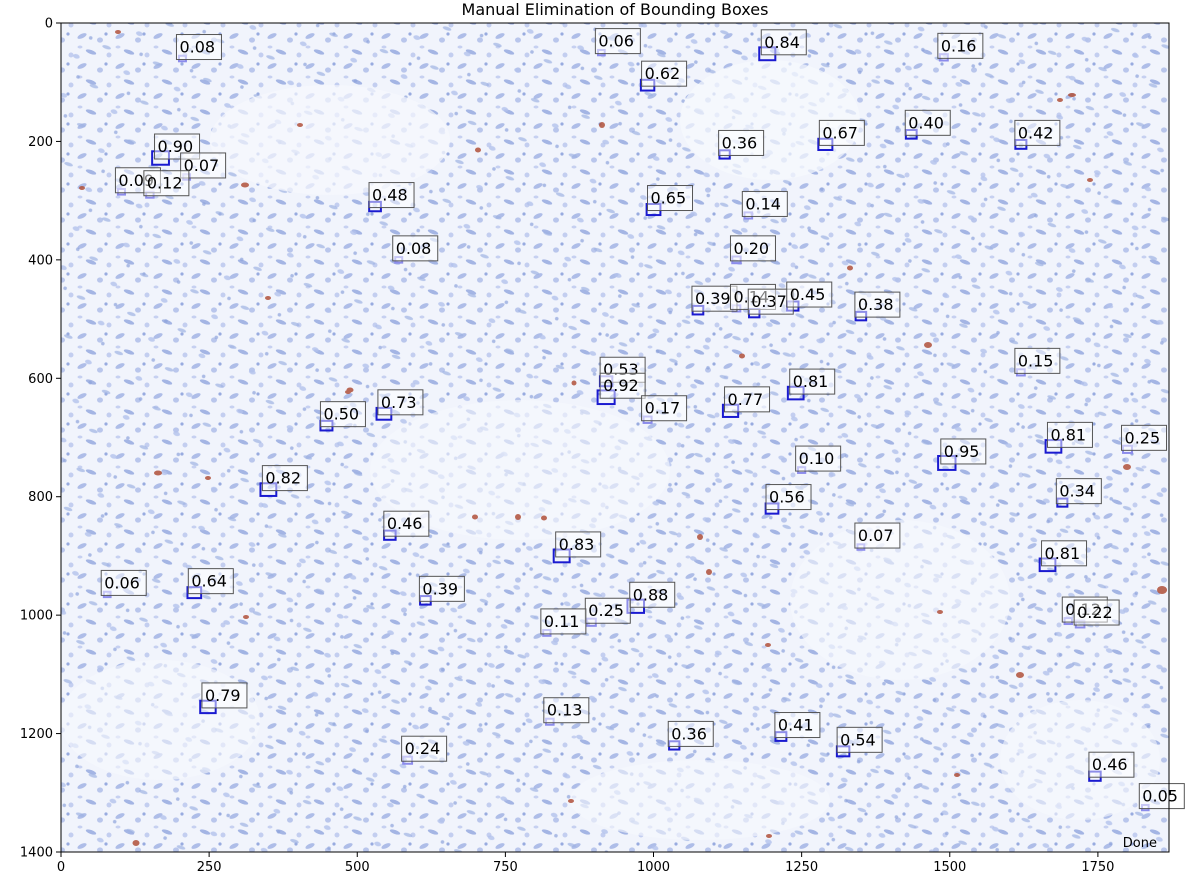 Image resolution: width=1200 pixels, height=876 pixels. I want to click on score-label: 0.40, so click(926, 122).